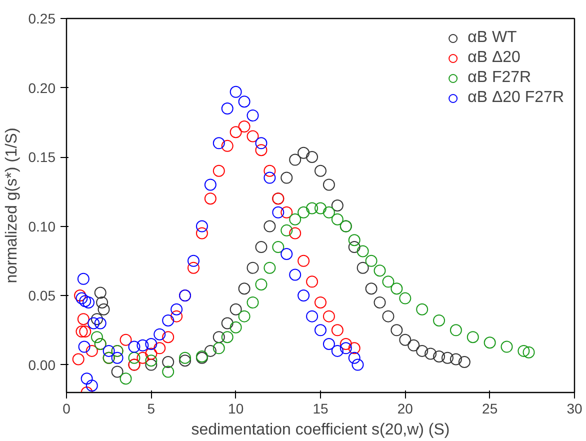  Describe the element at coordinates (42, 296) in the screenshot. I see `y-tick-label: 0.05` at that location.